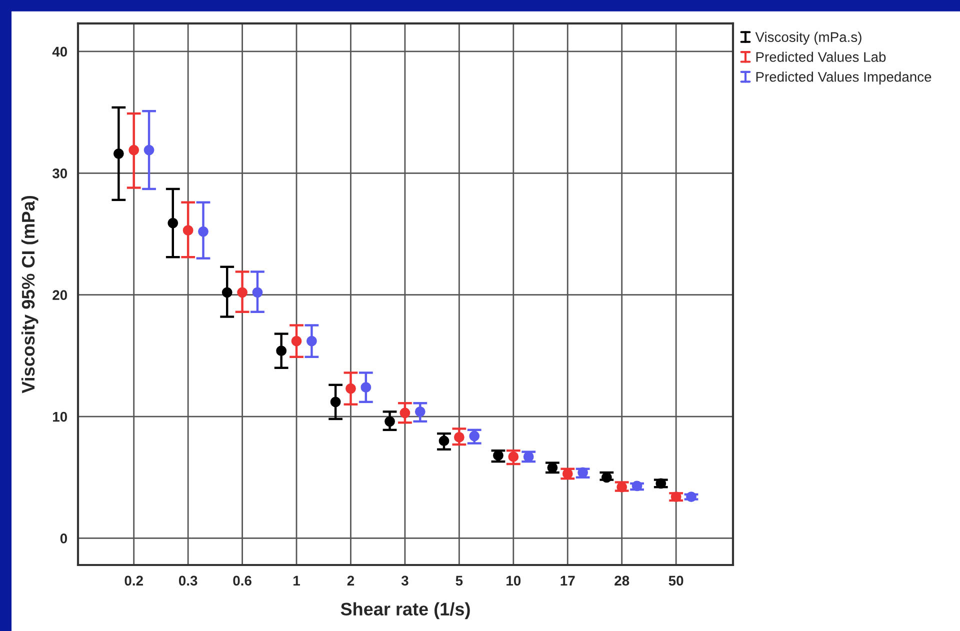 This screenshot has width=960, height=631. What do you see at coordinates (622, 581) in the screenshot?
I see `x-tick-label: 28` at bounding box center [622, 581].